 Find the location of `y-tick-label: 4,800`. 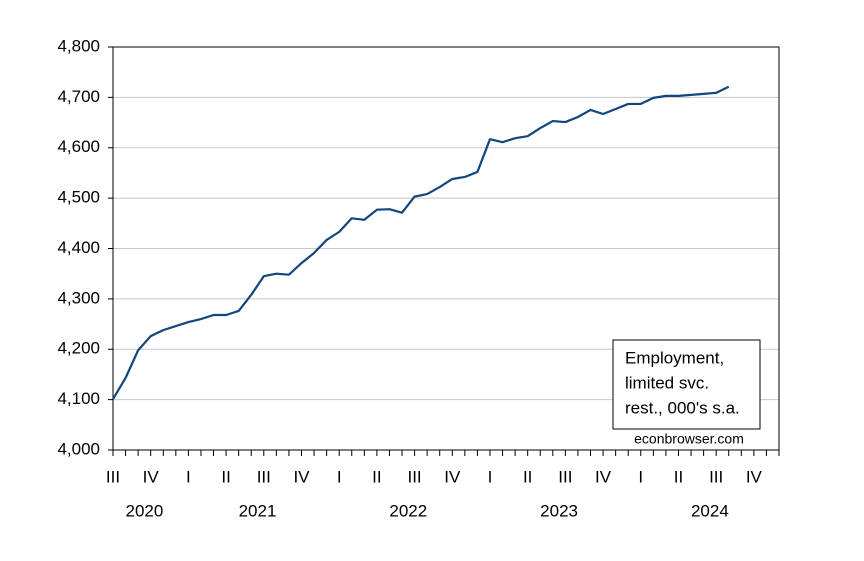

y-tick-label: 4,800 is located at coordinates (78, 45).